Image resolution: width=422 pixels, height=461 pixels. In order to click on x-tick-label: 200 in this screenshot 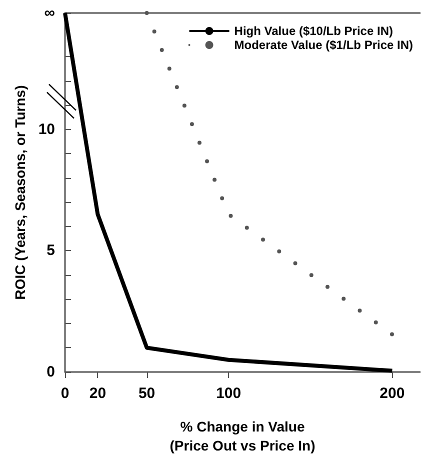, I will do `click(392, 393)`.